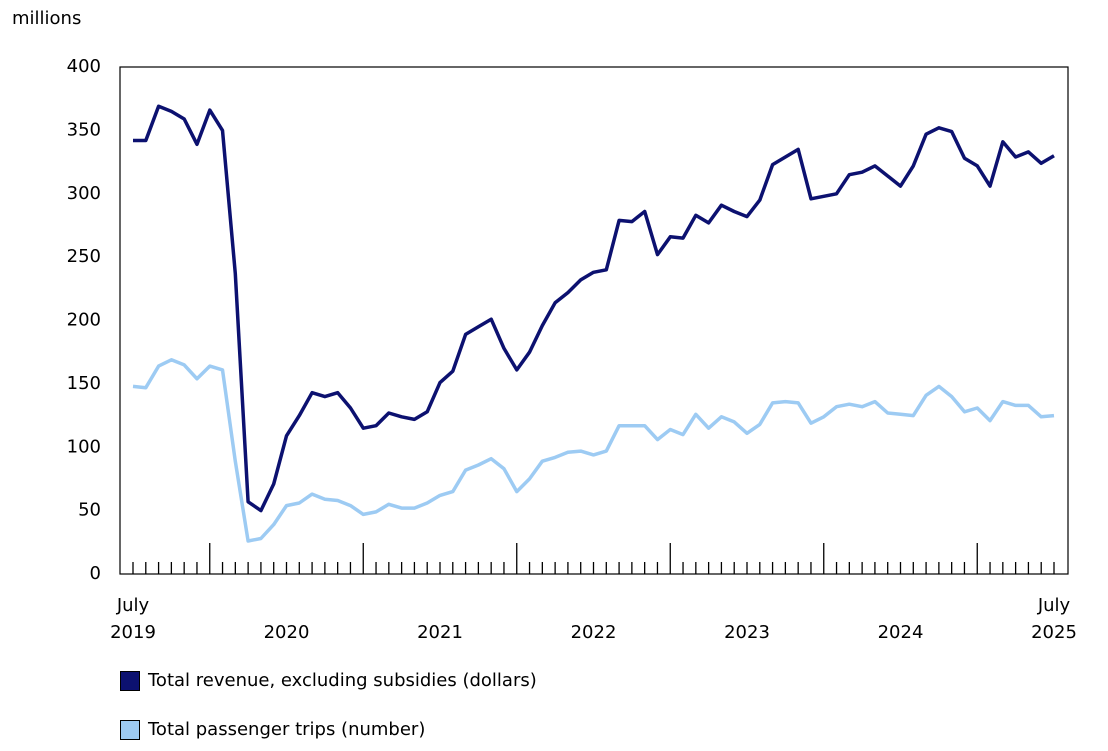 The height and width of the screenshot is (751, 1108). Describe the element at coordinates (287, 729) in the screenshot. I see `legend-label: Total passenger trips (number)` at that location.